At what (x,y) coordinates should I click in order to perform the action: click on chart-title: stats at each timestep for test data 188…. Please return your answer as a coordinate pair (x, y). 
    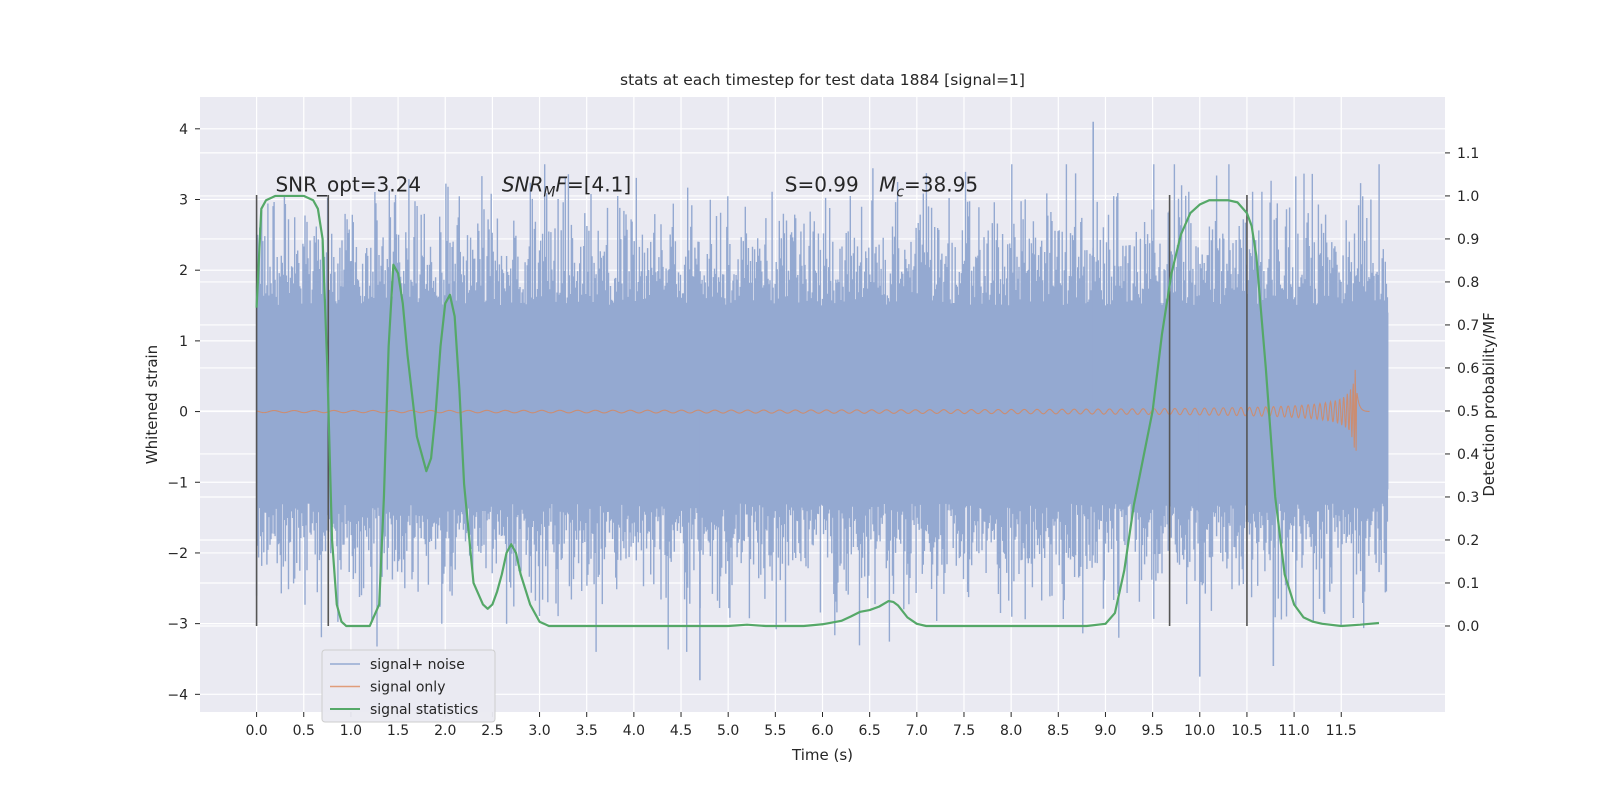
    Looking at the image, I should click on (822, 80).